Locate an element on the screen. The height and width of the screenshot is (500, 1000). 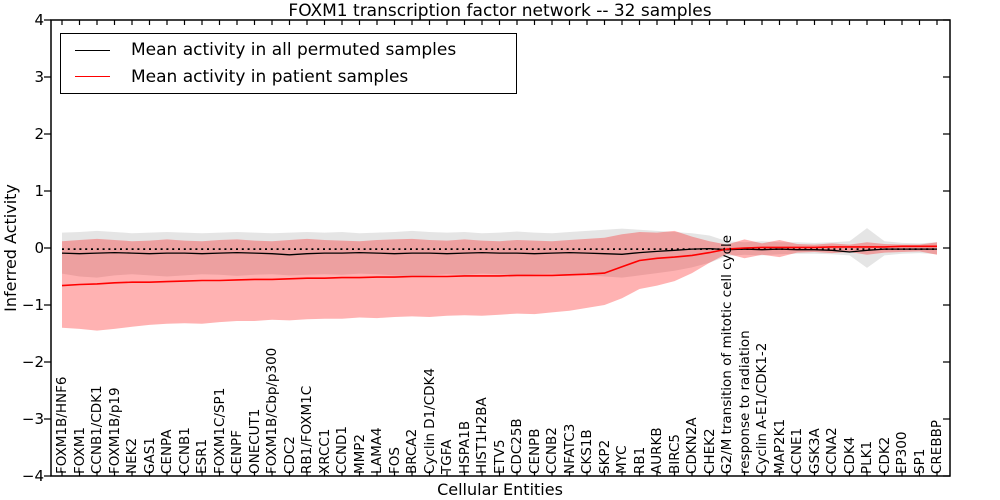
x-tick-label: CCNA2 is located at coordinates (832, 450).